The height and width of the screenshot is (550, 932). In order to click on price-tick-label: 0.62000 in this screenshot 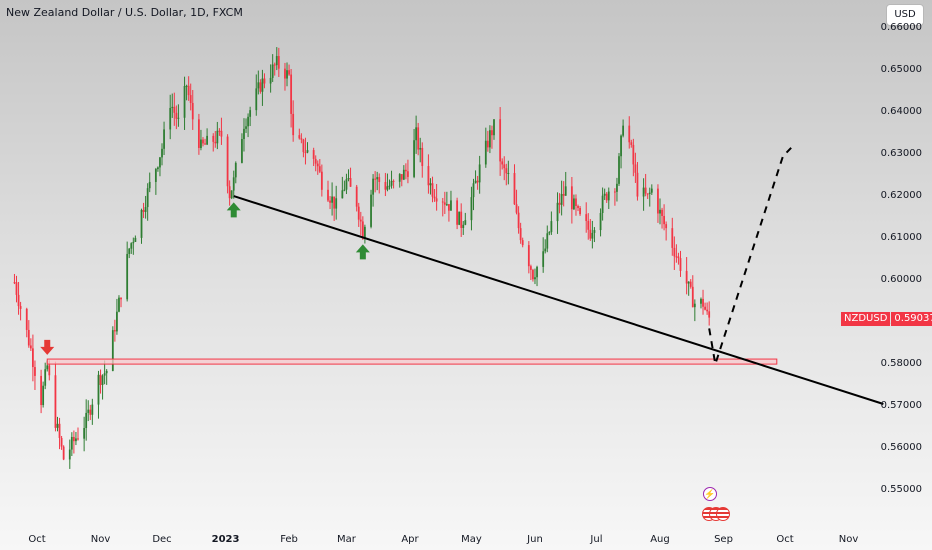, I will do `click(901, 195)`.